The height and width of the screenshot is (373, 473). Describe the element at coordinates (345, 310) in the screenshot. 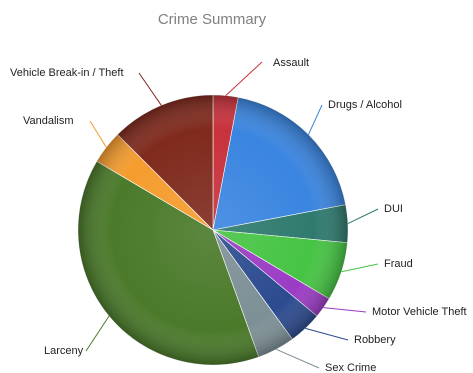

I see `leader-line-motor-vehicle-theft` at that location.